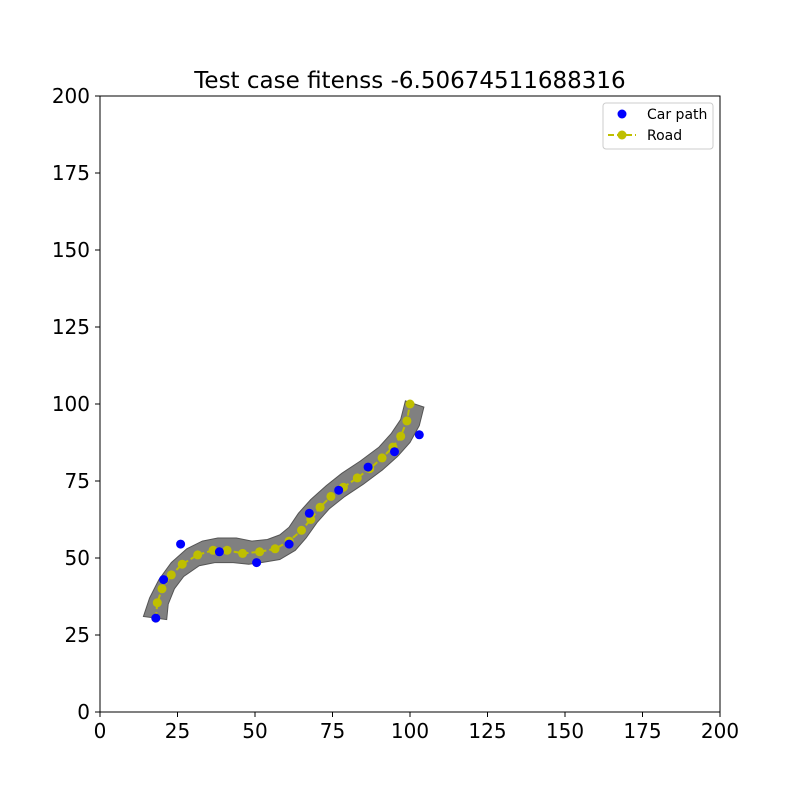  Describe the element at coordinates (177, 731) in the screenshot. I see `x-tick-label: 25` at that location.